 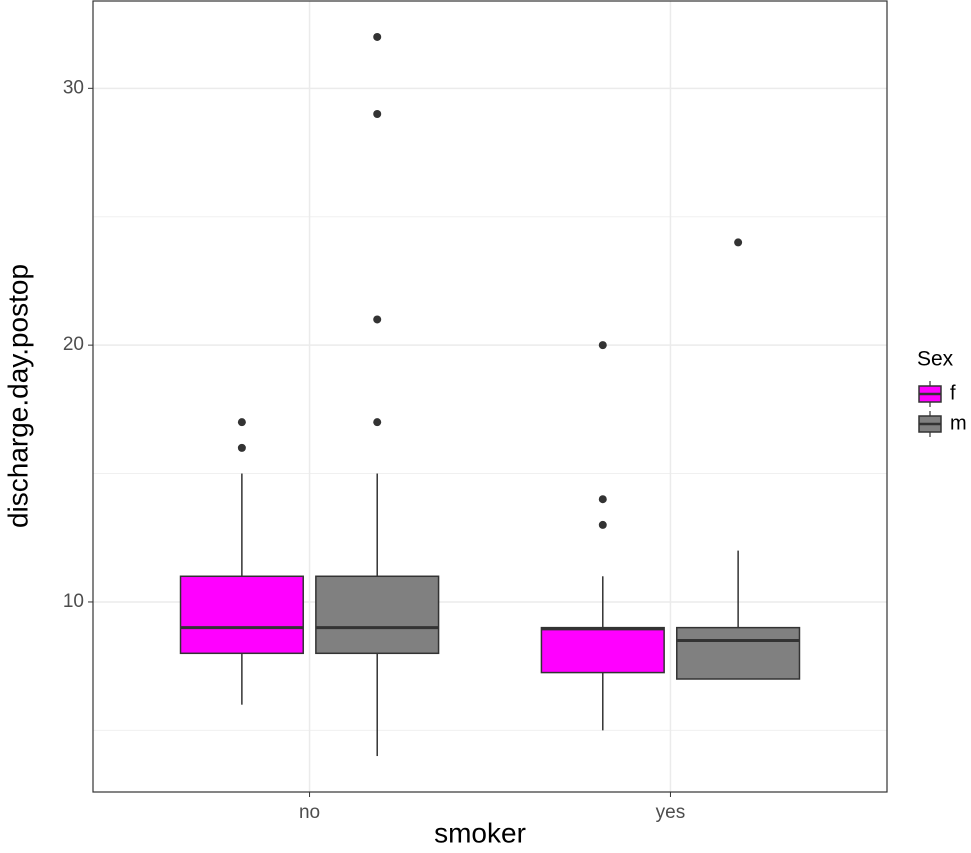 I want to click on y-axis-title: discharge.day.postop, so click(x=17, y=396).